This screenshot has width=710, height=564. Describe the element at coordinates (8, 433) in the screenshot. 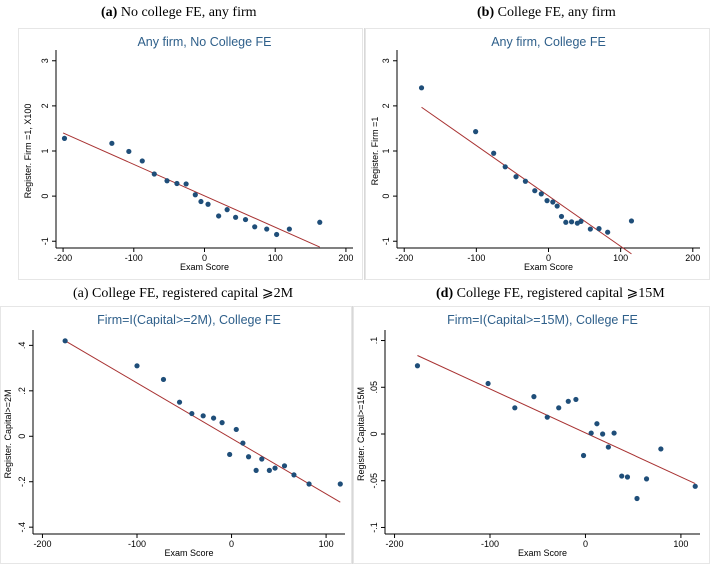

I see `chart-c-y-label: Register. Capital>=2M` at that location.